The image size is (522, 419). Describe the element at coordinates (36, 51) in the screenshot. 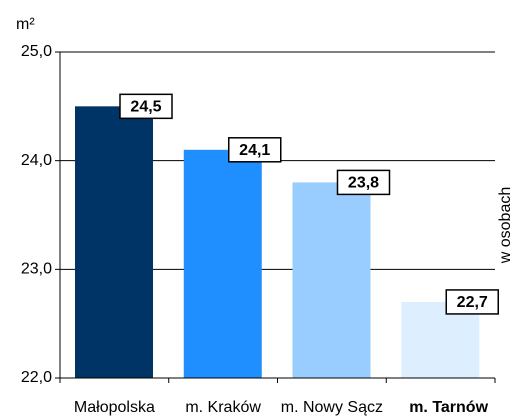

I see `y-tick-label: 25,0` at that location.